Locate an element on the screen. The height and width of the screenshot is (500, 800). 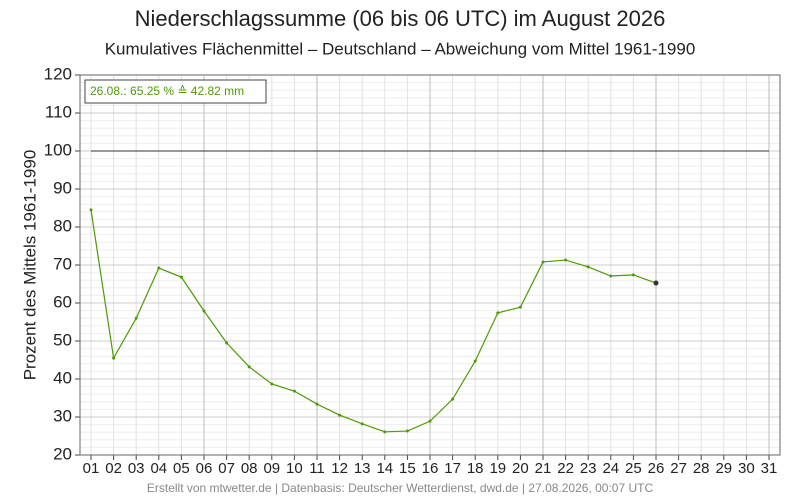
x-tick-label: 24 is located at coordinates (610, 468).